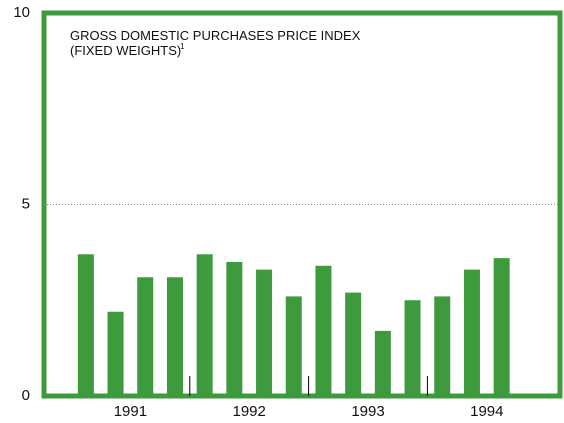 This screenshot has height=423, width=564. I want to click on x-tick-label: 1993, so click(367, 411).